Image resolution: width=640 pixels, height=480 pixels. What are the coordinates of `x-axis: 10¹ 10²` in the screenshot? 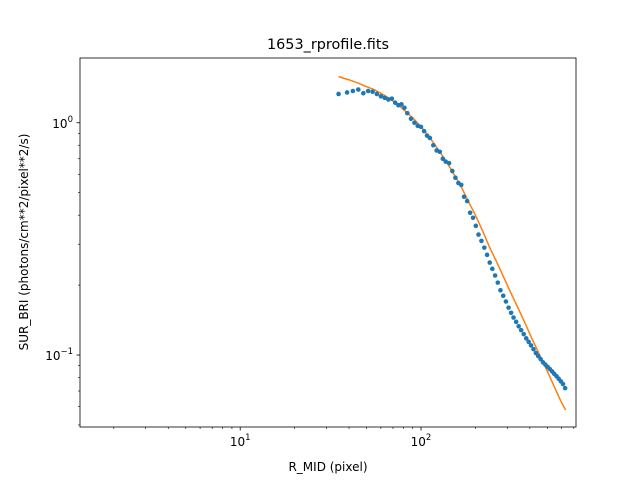 It's located at (344, 438).